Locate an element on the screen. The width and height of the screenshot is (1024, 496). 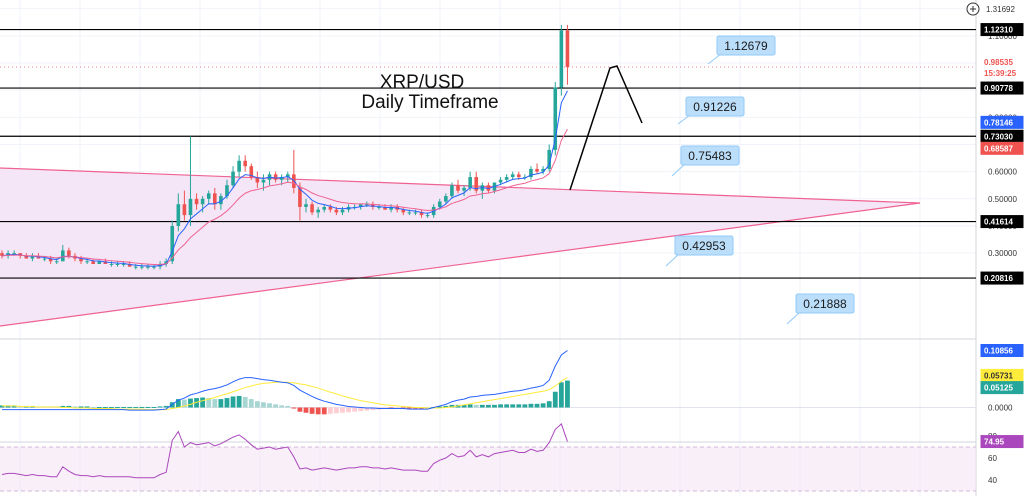
price-tag-label: 0.78146 is located at coordinates (998, 122).